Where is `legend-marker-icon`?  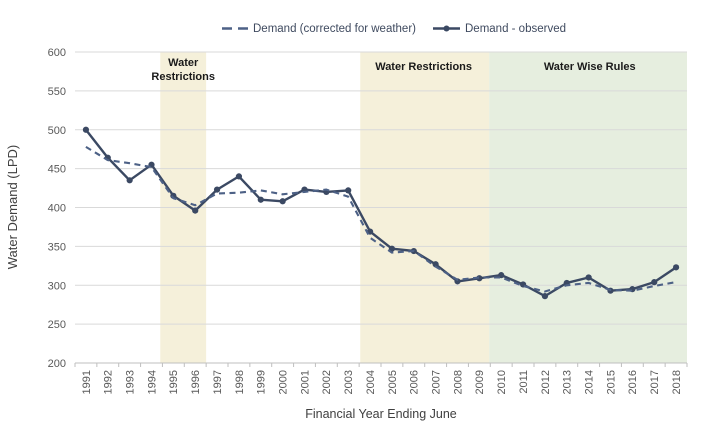 legend-marker-icon is located at coordinates (446, 28).